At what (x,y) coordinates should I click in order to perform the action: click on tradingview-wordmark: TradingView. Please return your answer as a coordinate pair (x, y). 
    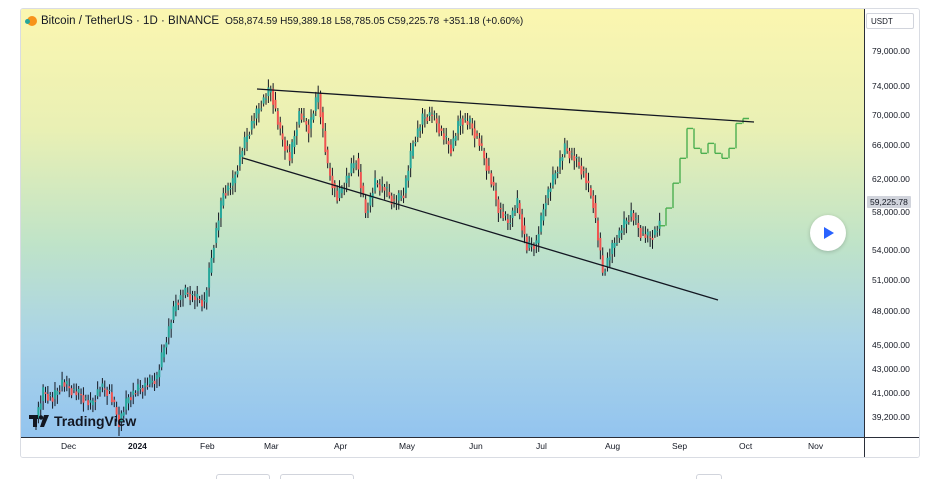
    Looking at the image, I should click on (95, 421).